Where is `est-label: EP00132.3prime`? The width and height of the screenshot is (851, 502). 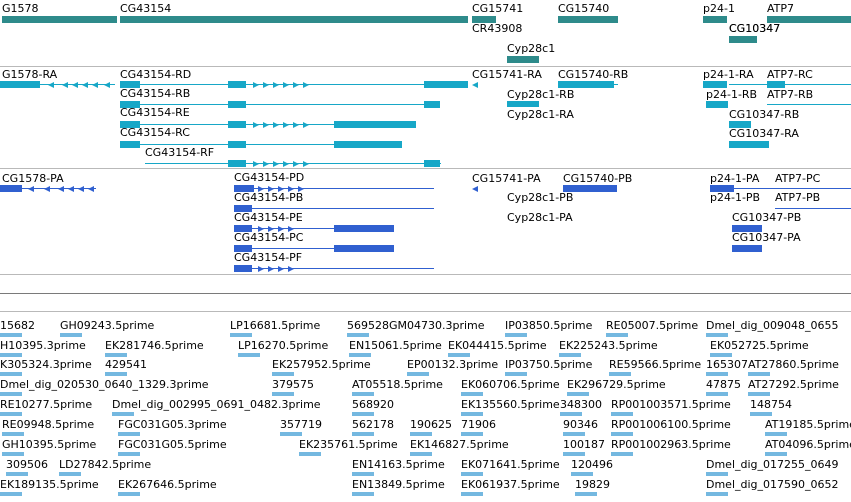 est-label: EP00132.3prime is located at coordinates (453, 364).